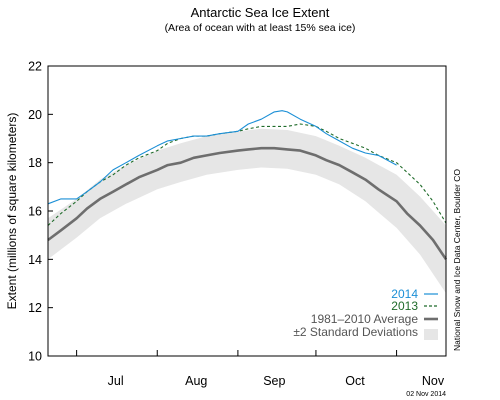 Image resolution: width=500 pixels, height=400 pixels. Describe the element at coordinates (196, 381) in the screenshot. I see `x-tick-label: Aug` at that location.